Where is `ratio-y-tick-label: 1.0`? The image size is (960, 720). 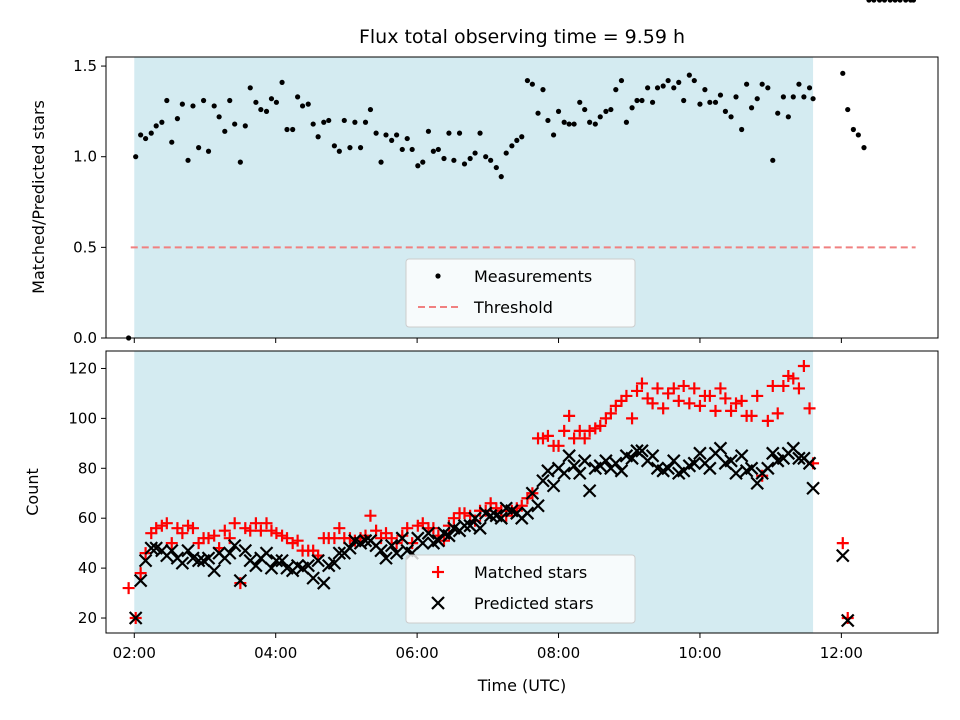
ratio-y-tick-label: 1.0 is located at coordinates (85, 157).